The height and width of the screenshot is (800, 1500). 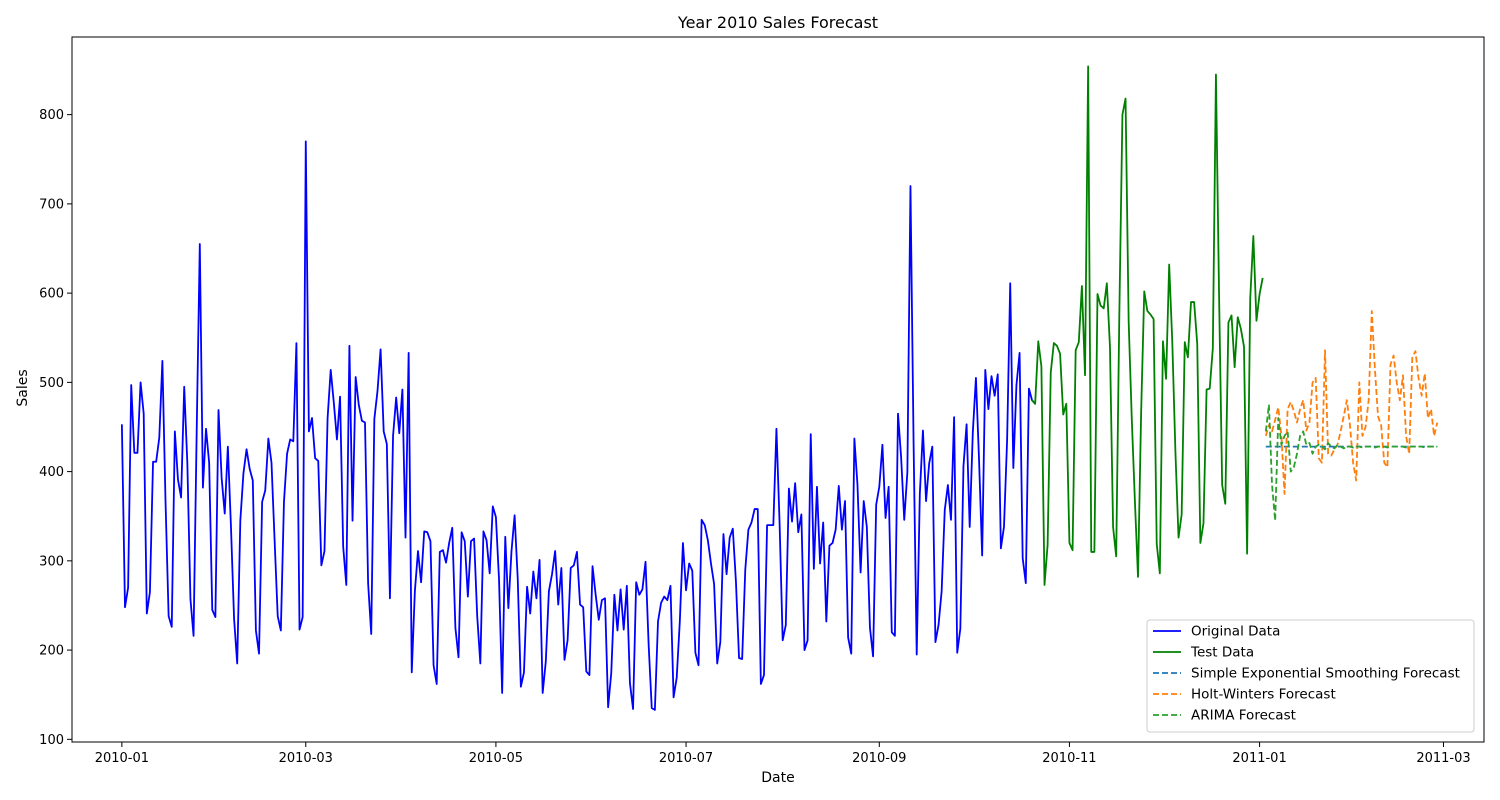 I want to click on legend-box, so click(x=1310, y=676).